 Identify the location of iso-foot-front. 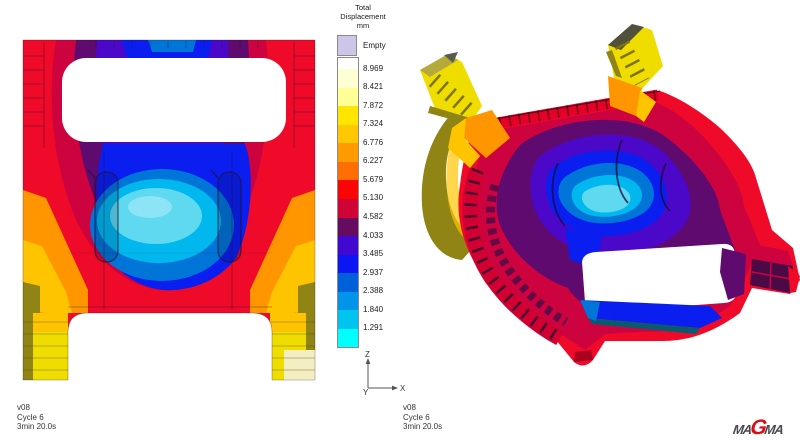
(583, 356).